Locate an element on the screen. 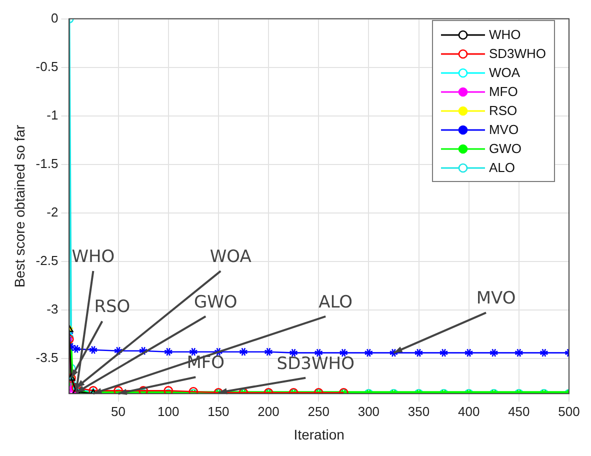  annotation: ALO is located at coordinates (335, 302).